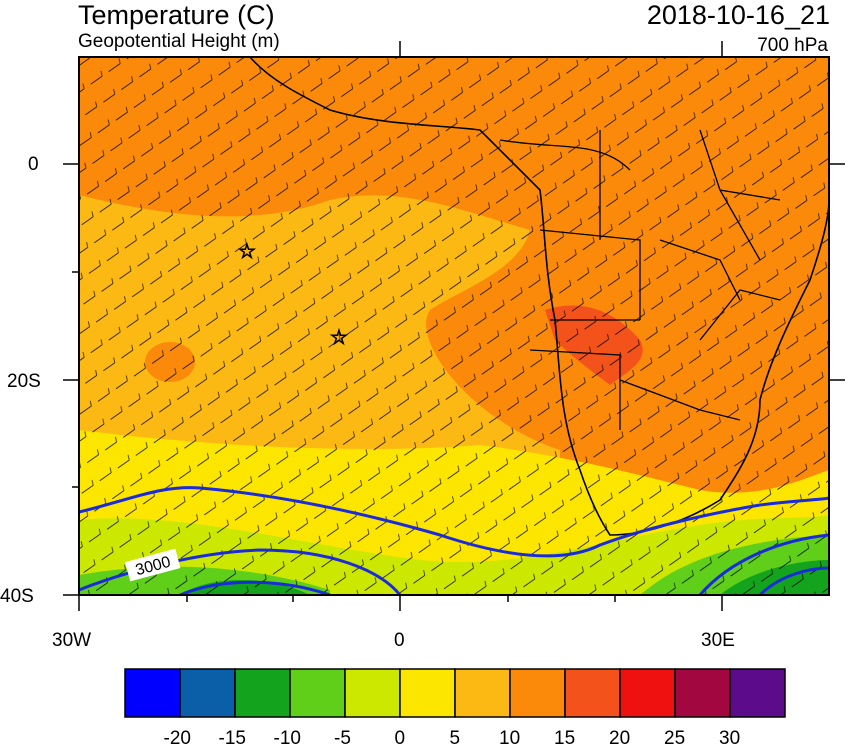 The image size is (850, 750). What do you see at coordinates (179, 41) in the screenshot?
I see `map-subtitle: Geopotential Height (m)` at bounding box center [179, 41].